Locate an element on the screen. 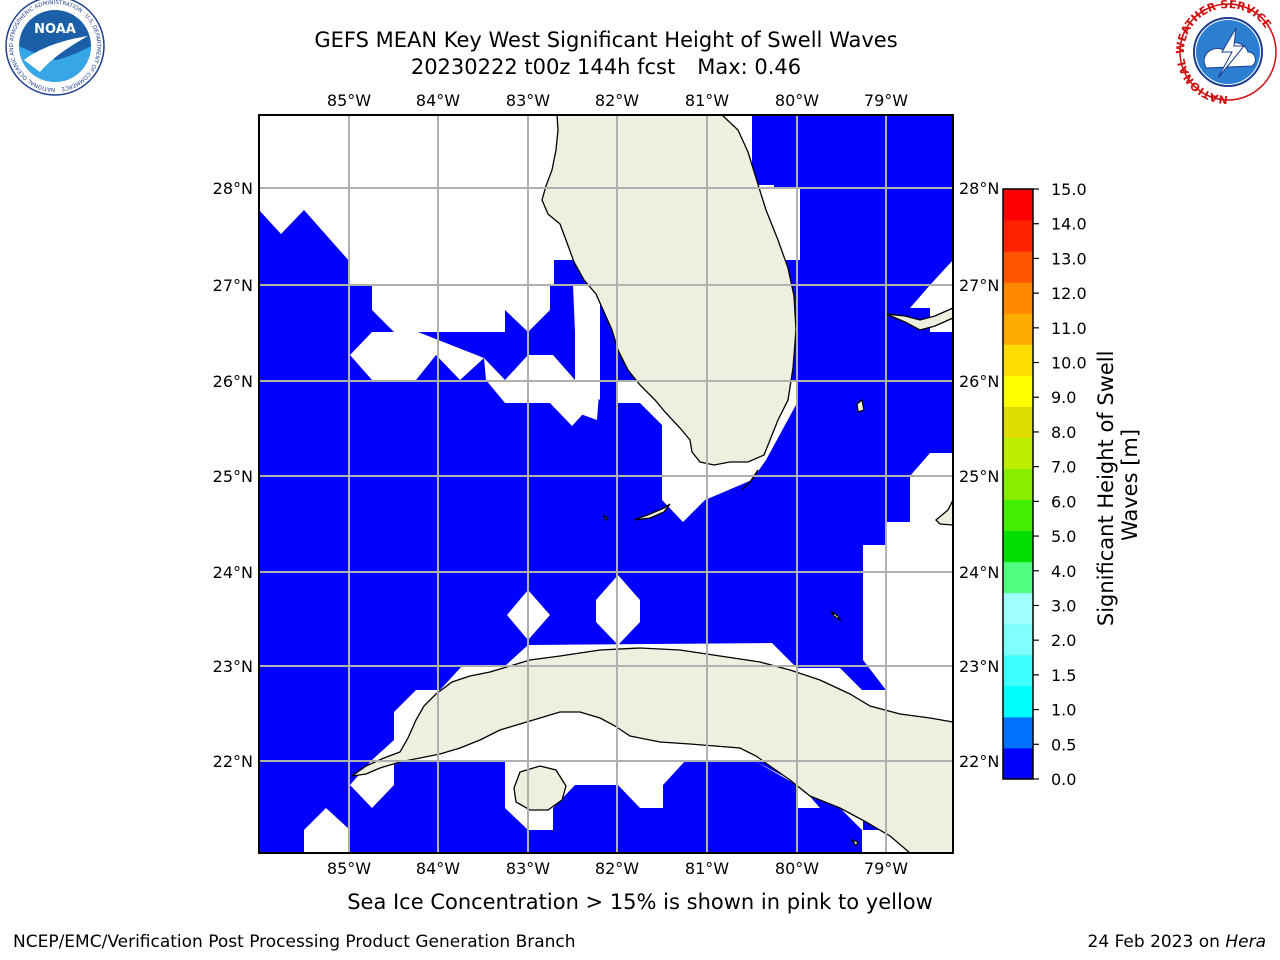 Image resolution: width=1280 pixels, height=960 pixels. isle-of-youth is located at coordinates (540, 788).